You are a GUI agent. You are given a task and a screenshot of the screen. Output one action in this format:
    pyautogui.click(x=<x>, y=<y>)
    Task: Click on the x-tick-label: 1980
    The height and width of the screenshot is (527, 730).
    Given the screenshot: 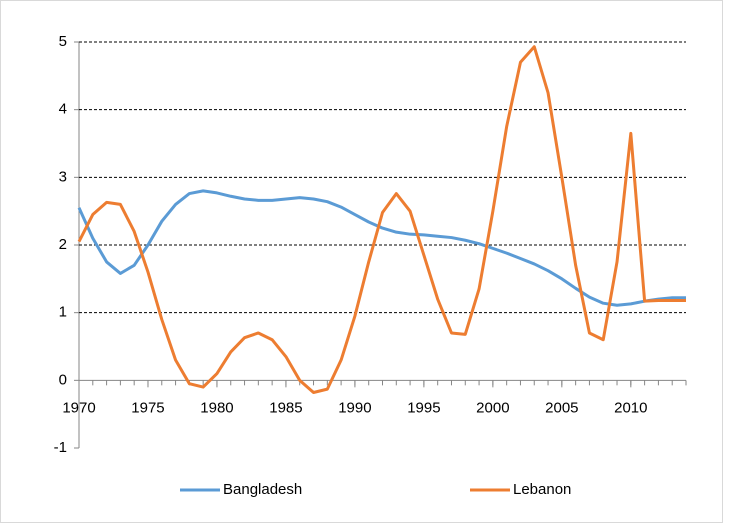 What is the action you would take?
    pyautogui.click(x=216, y=407)
    